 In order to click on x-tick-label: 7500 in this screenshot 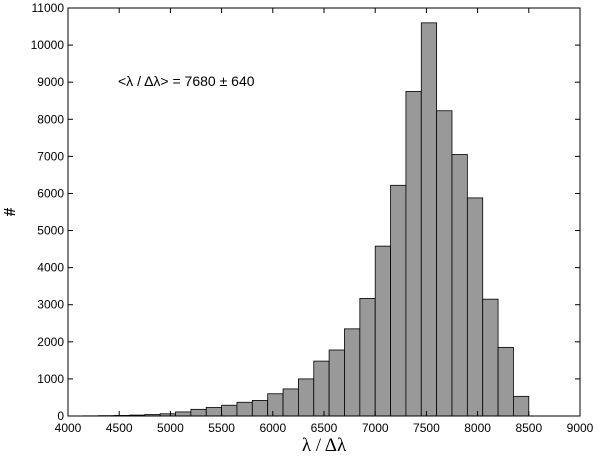, I will do `click(426, 428)`.